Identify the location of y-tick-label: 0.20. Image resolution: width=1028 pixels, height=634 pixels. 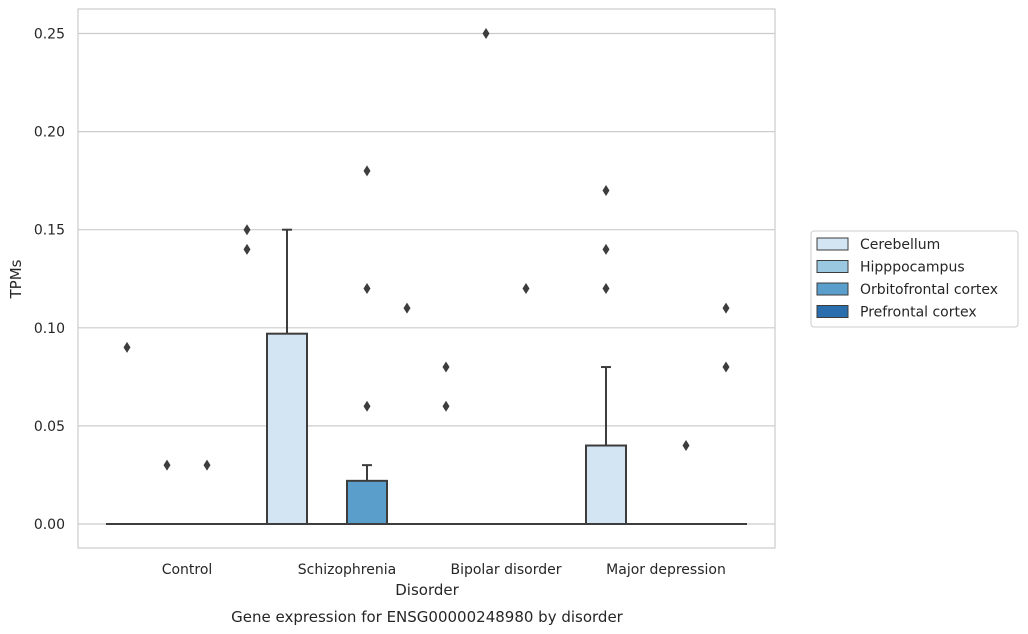
(49, 133).